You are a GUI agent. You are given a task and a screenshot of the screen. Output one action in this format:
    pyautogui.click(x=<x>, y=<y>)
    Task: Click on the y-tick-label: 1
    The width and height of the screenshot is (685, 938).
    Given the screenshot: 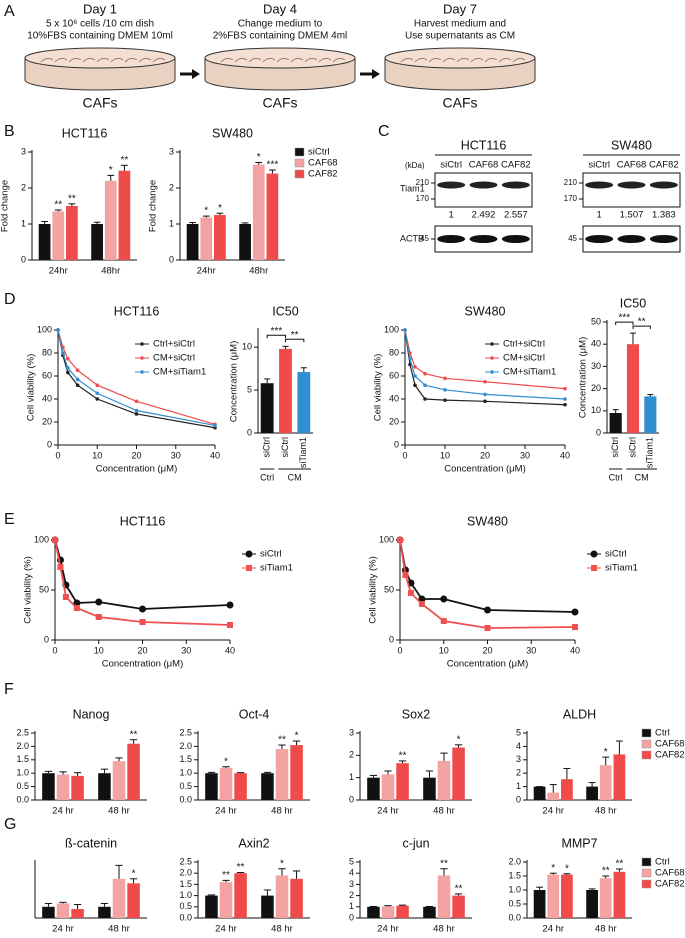 What is the action you would take?
    pyautogui.click(x=518, y=786)
    